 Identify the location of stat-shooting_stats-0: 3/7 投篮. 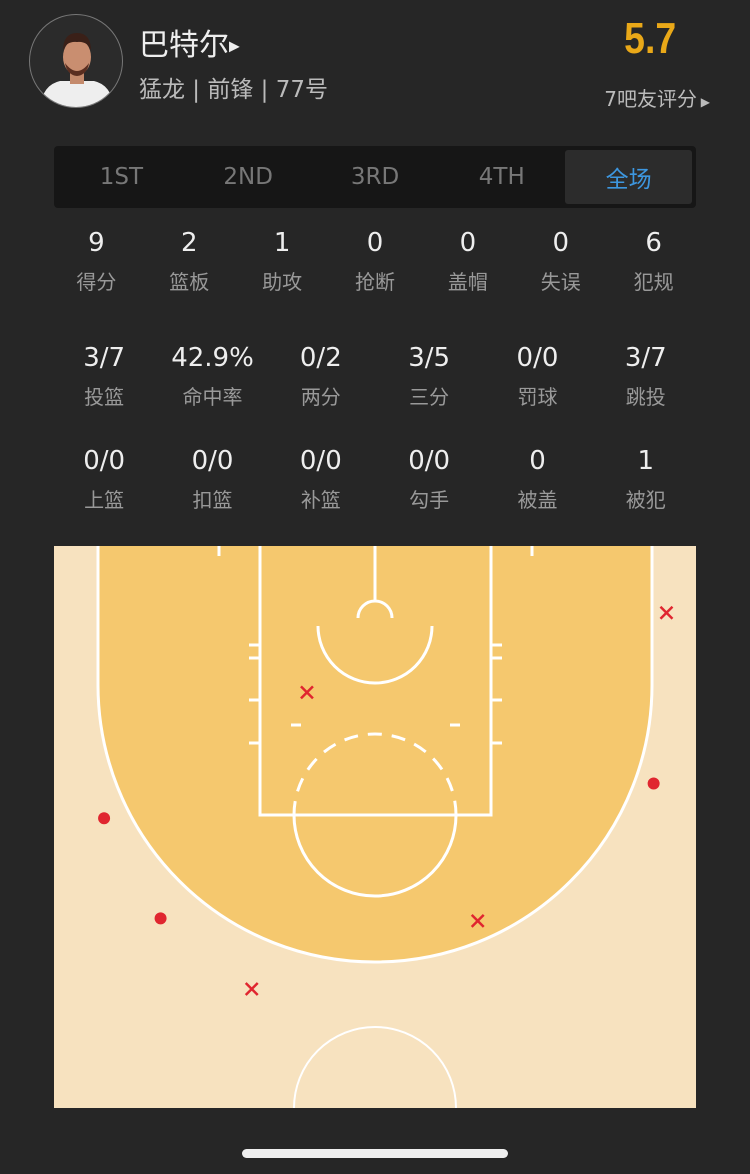
(104, 376).